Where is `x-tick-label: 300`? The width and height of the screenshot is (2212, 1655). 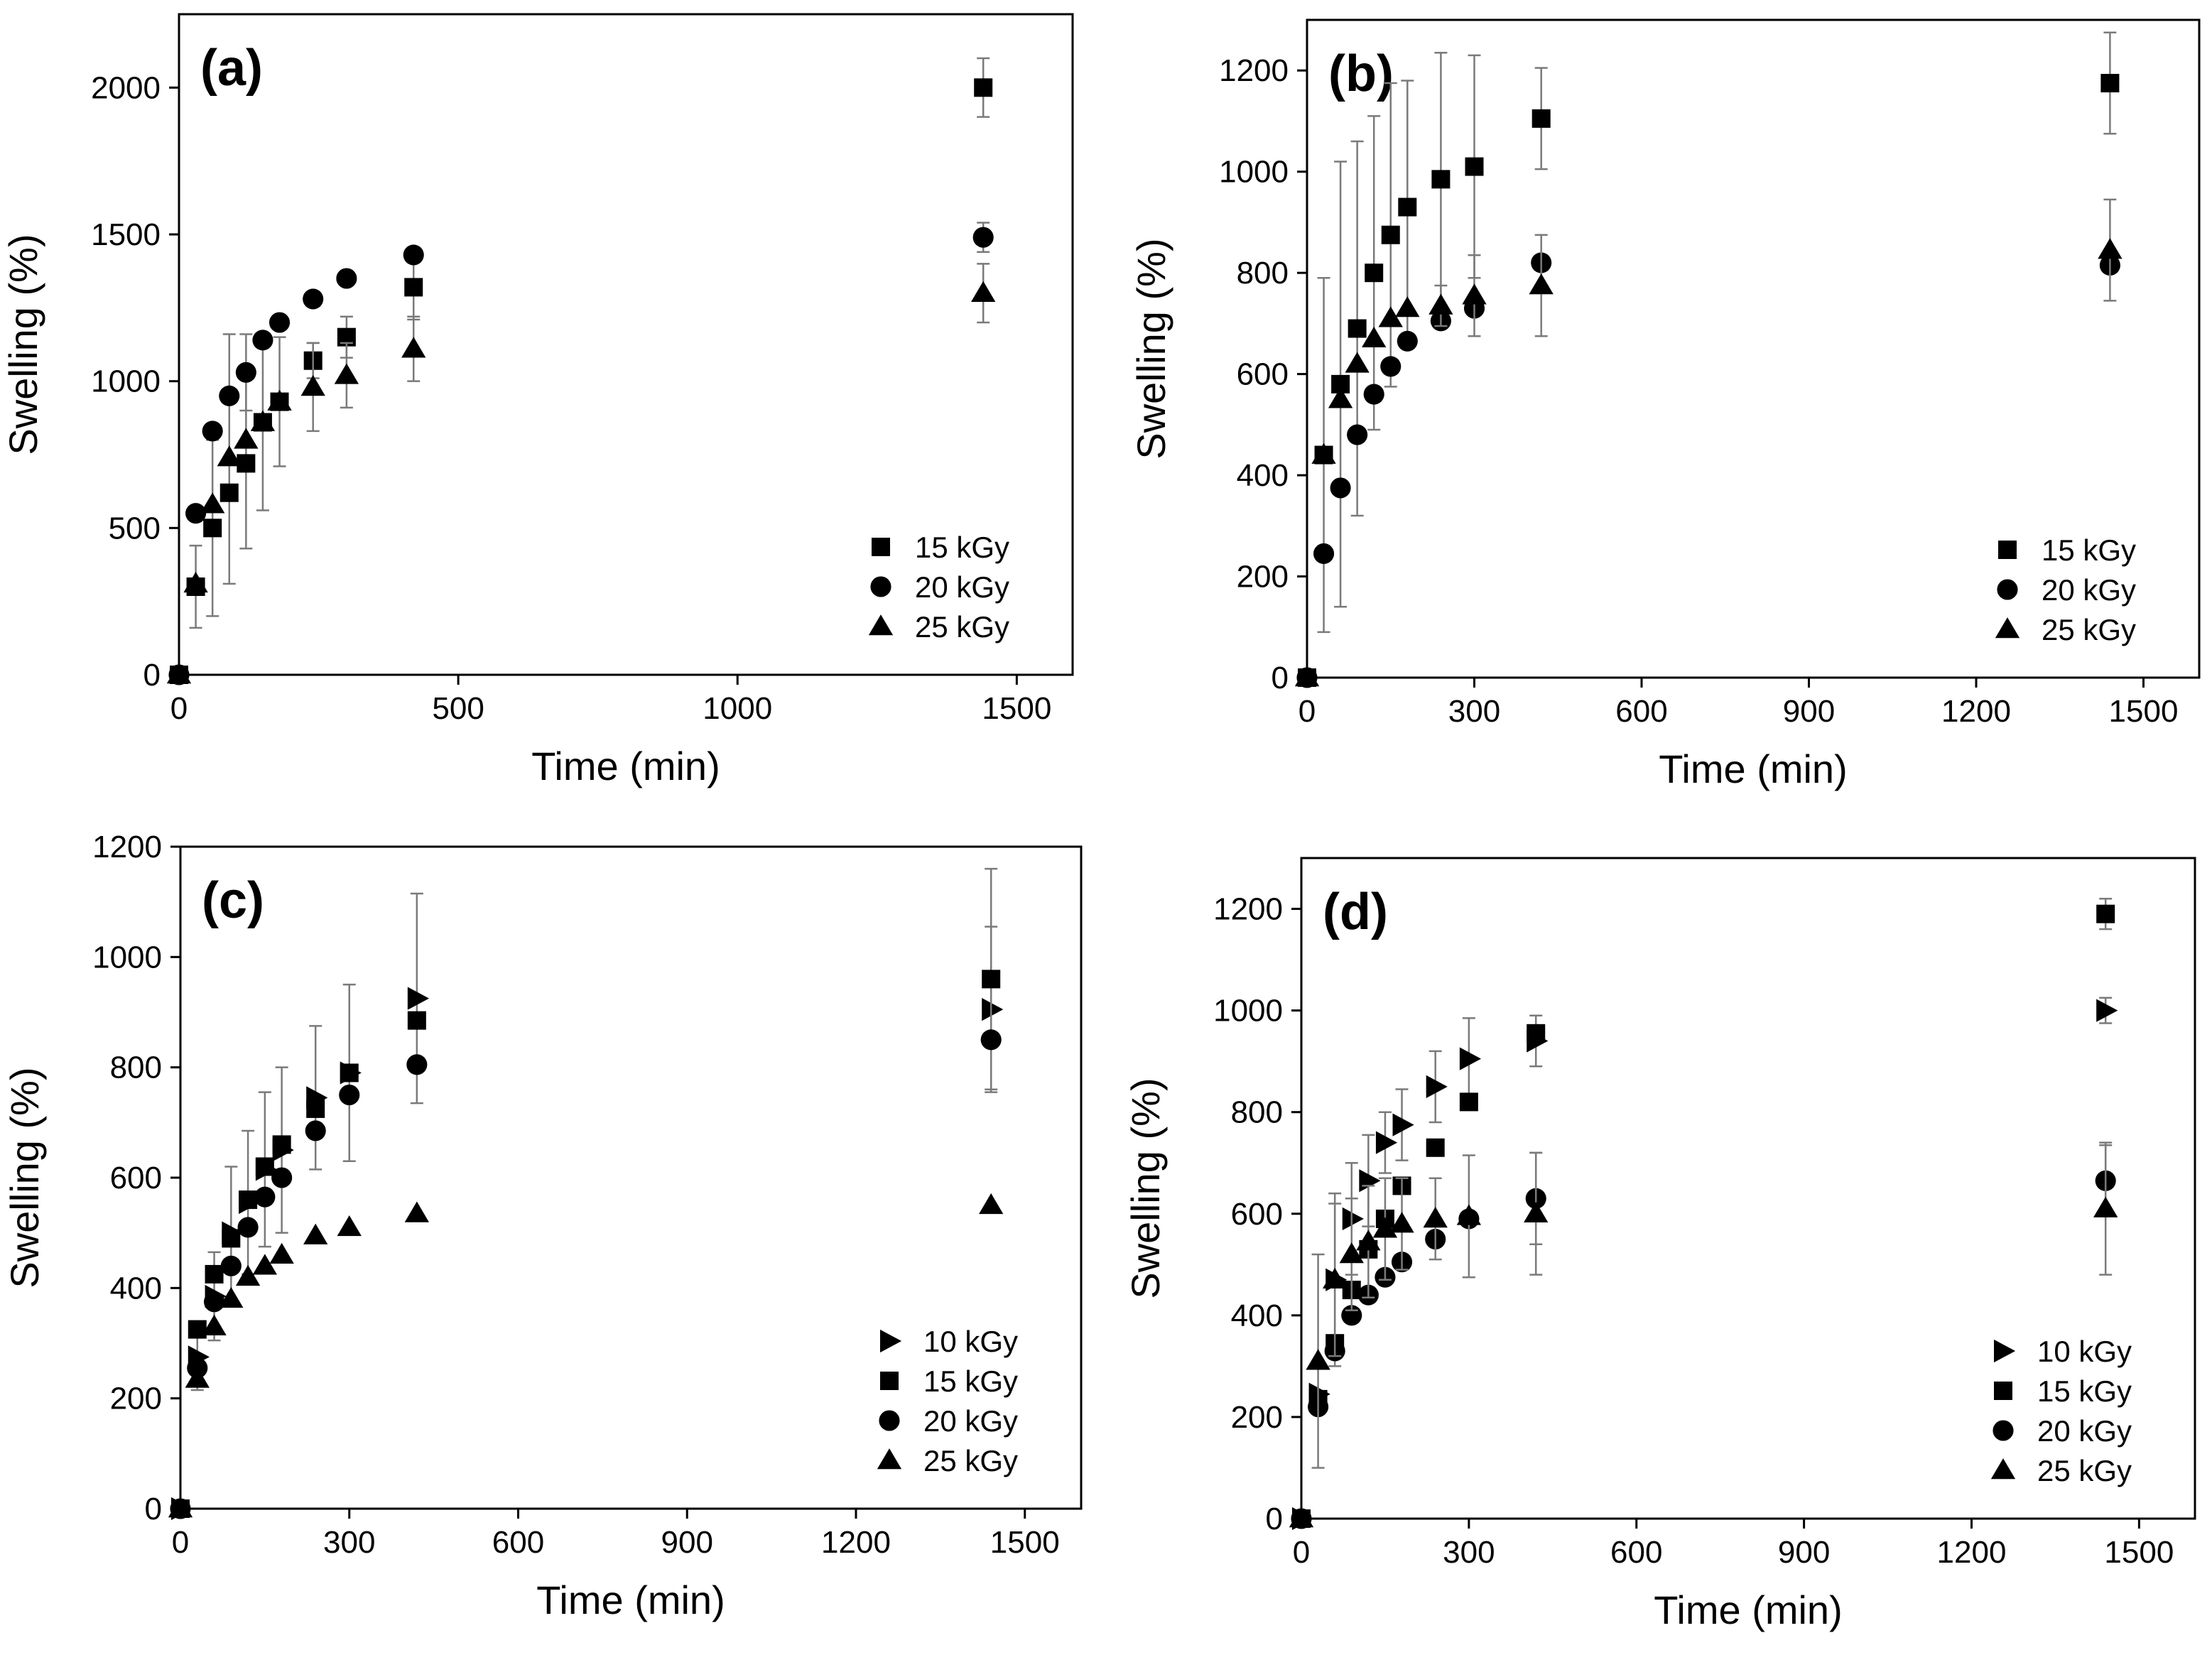
x-tick-label: 300 is located at coordinates (1474, 711).